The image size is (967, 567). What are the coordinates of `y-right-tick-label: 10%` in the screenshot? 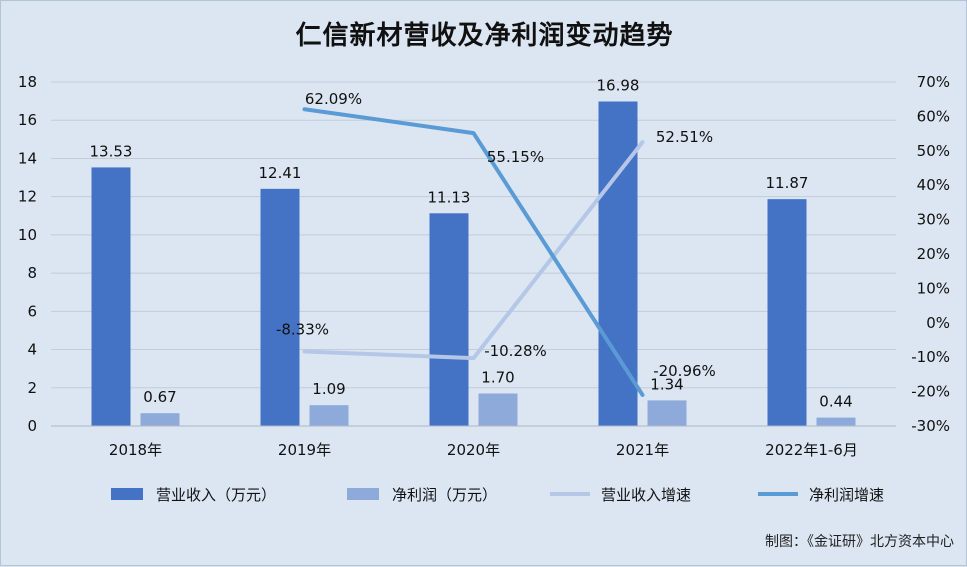 It's located at (933, 288).